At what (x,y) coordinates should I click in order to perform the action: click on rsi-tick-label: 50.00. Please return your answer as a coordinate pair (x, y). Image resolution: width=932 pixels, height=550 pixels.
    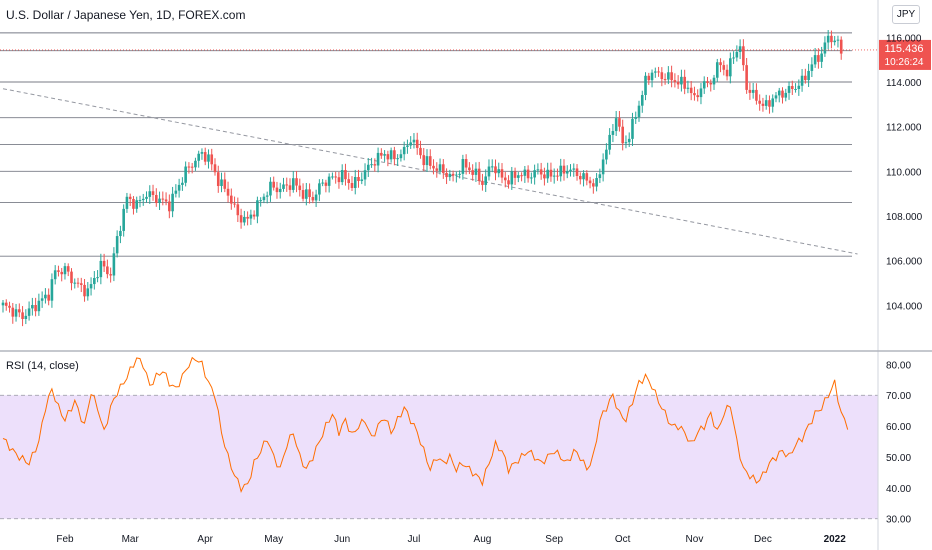
    Looking at the image, I should click on (898, 458).